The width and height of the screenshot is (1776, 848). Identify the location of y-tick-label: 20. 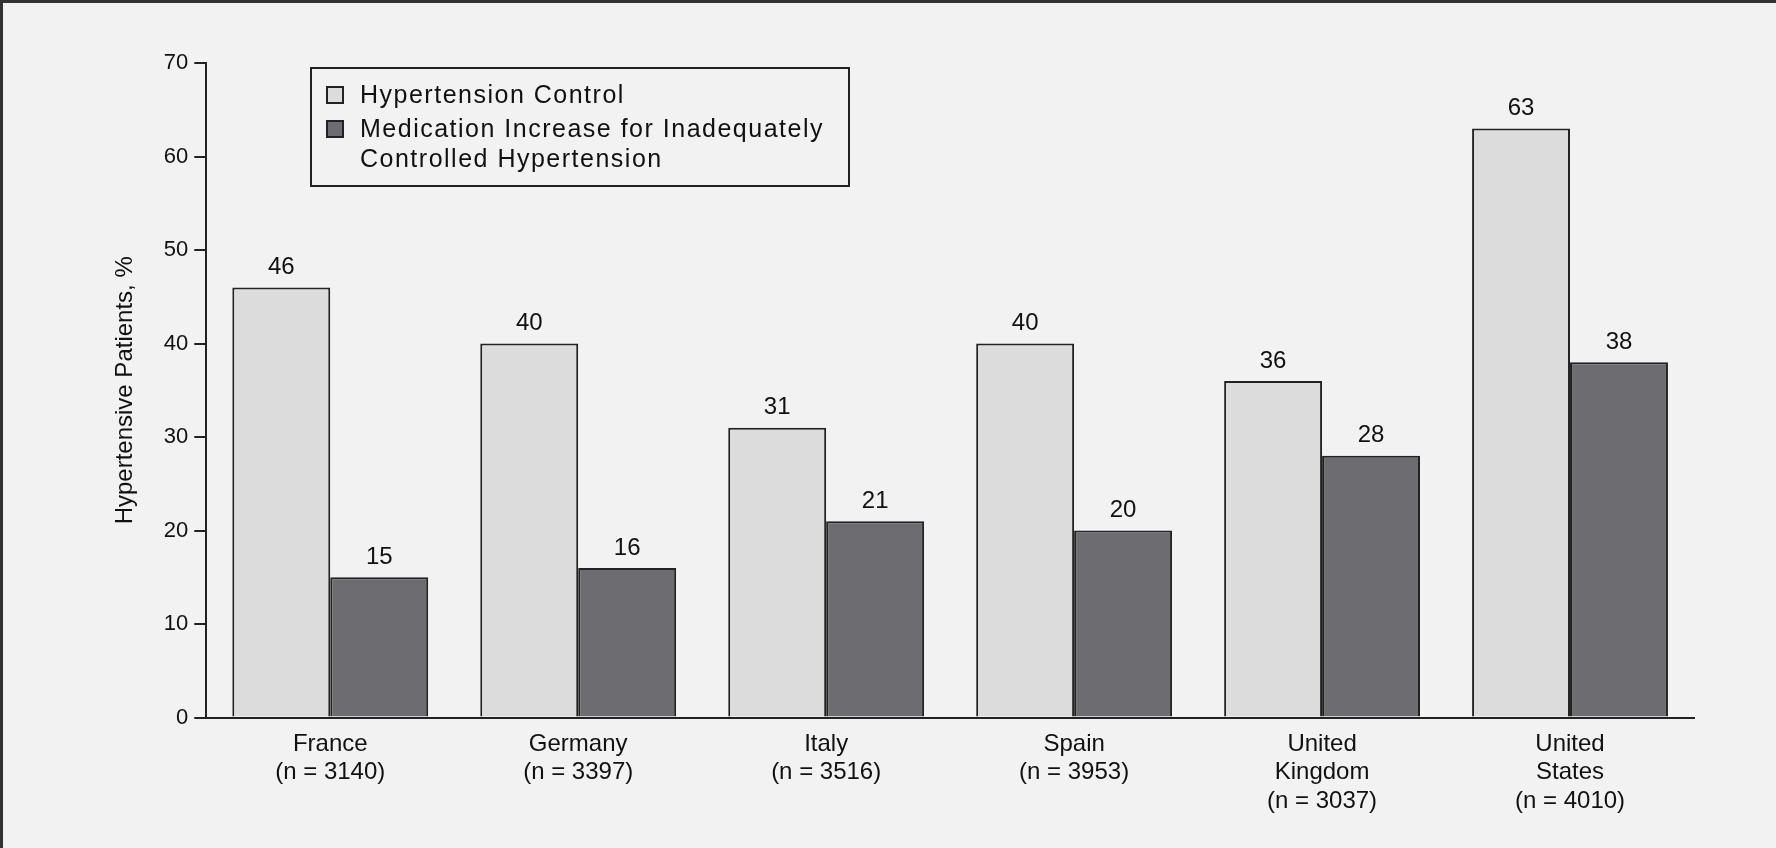
(176, 529).